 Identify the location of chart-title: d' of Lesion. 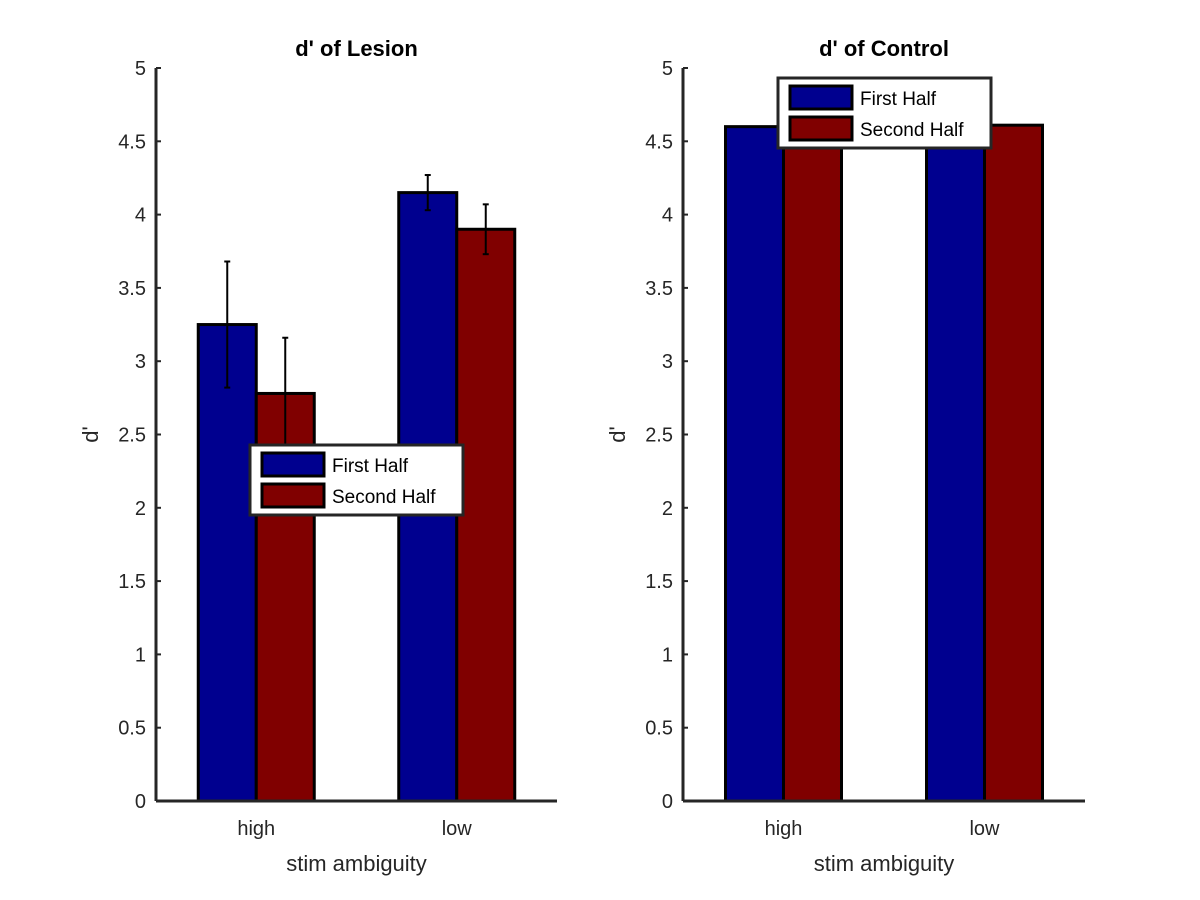
(356, 48).